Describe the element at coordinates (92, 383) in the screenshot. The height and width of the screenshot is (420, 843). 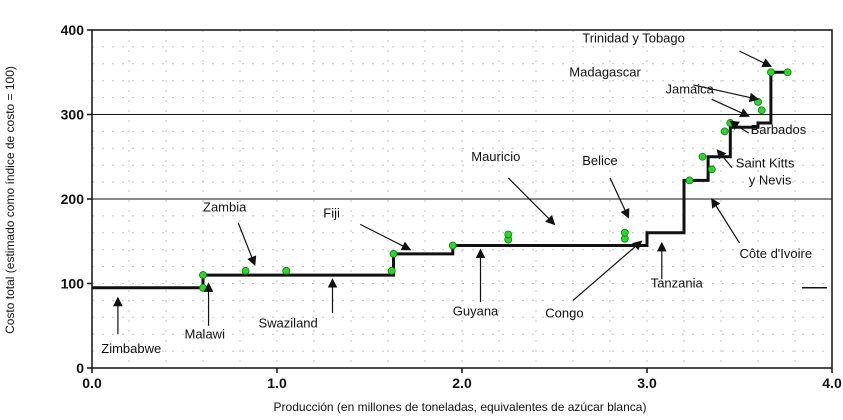
I see `x-tick-label: 0.0` at that location.